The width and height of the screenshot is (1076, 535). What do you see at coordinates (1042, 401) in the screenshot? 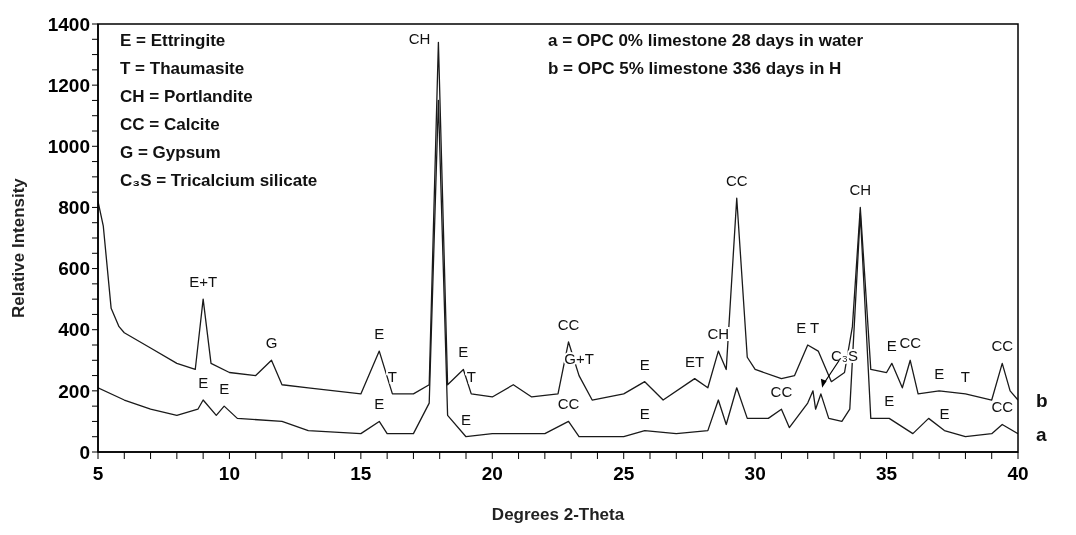
I see `series-label: b` at bounding box center [1042, 401].